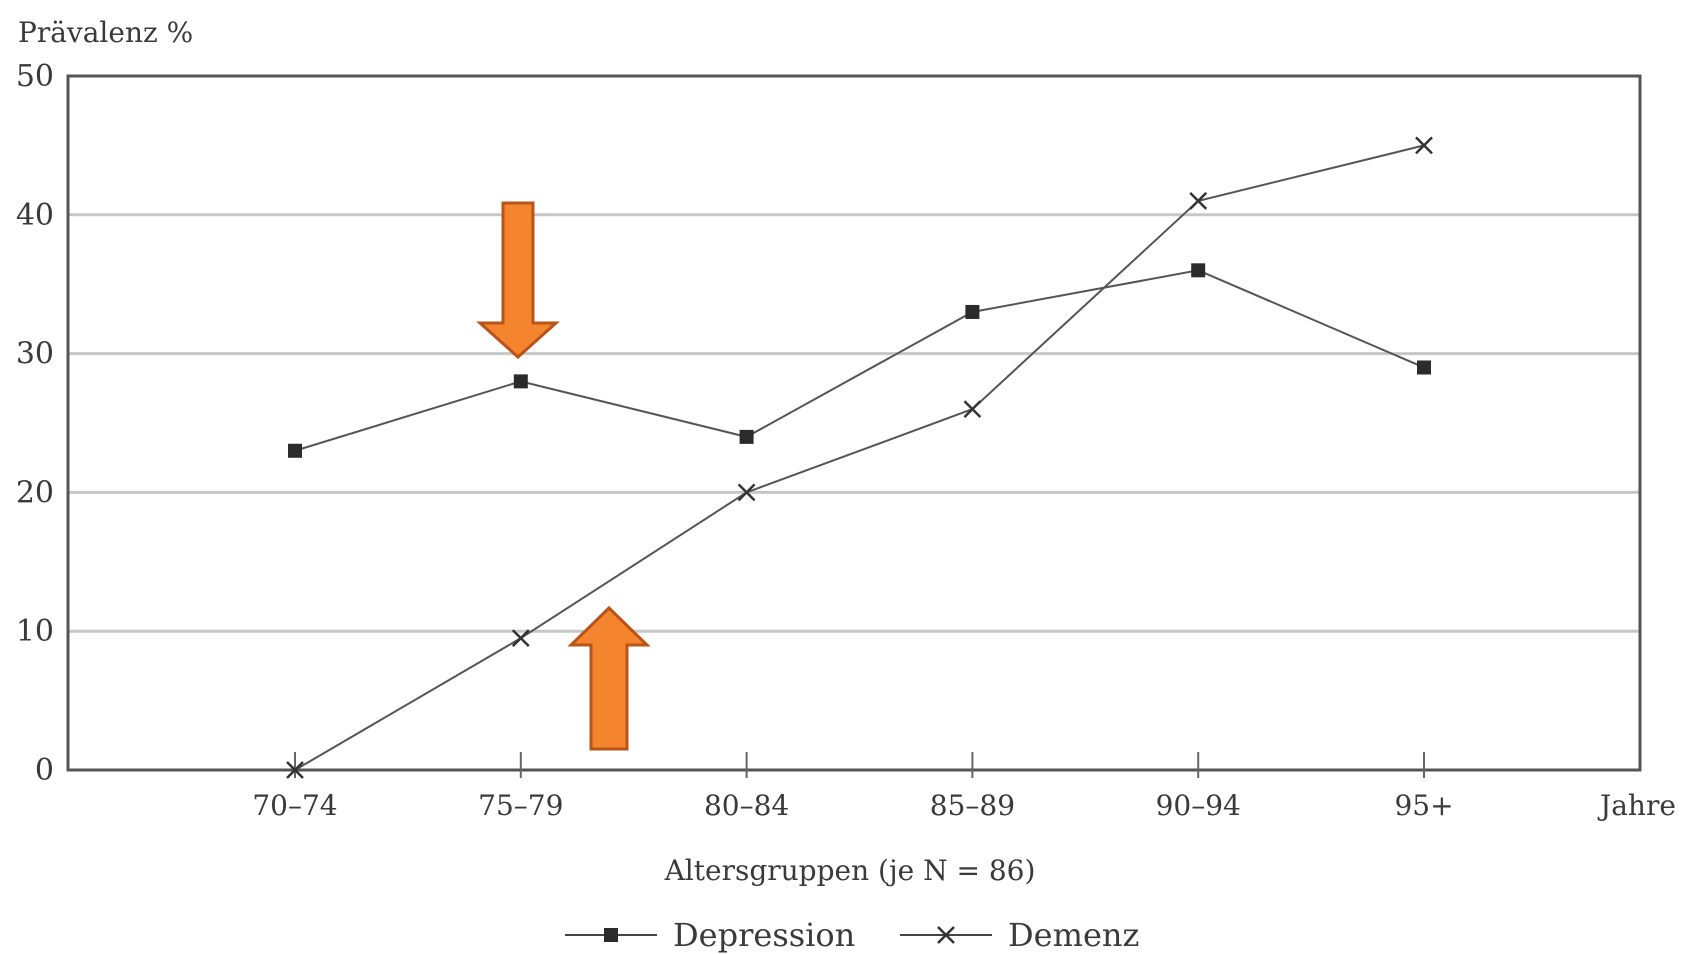 The width and height of the screenshot is (1686, 954). What do you see at coordinates (44, 770) in the screenshot?
I see `y-tick-label: 0` at bounding box center [44, 770].